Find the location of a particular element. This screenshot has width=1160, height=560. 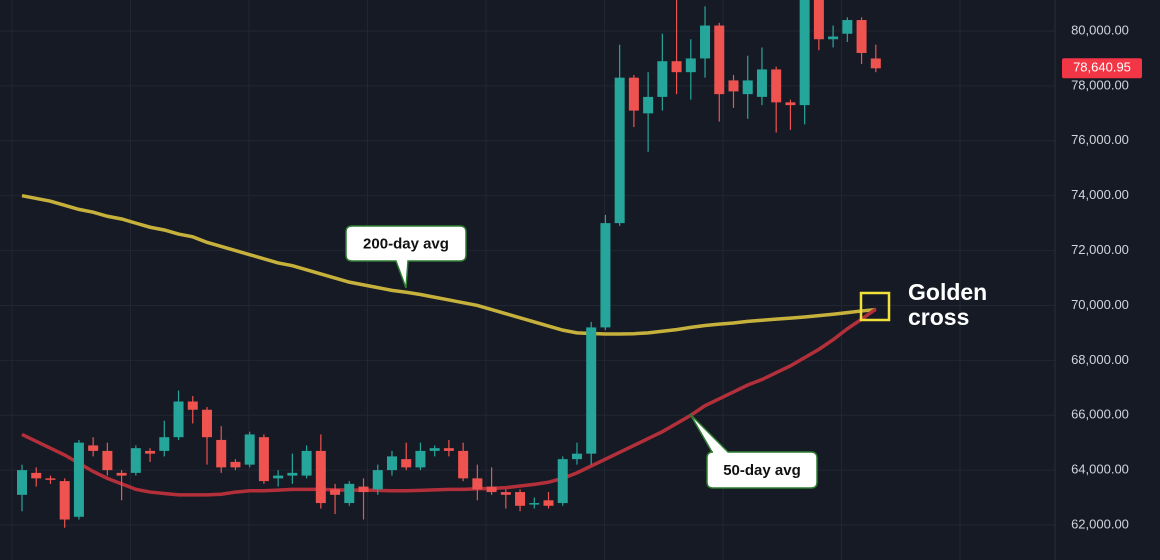

y-tick-label: 62,000.00 is located at coordinates (1100, 523).